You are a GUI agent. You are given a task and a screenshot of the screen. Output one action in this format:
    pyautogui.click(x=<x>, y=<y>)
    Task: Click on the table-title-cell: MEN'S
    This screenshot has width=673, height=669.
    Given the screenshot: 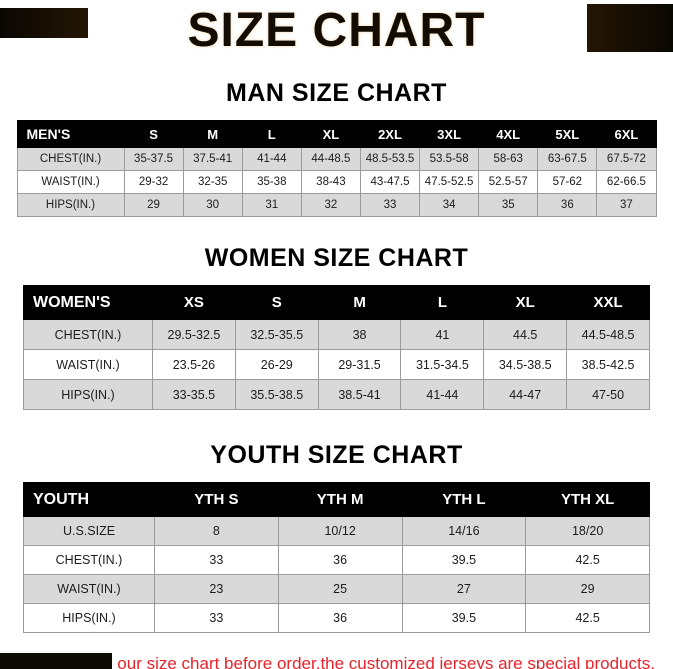 What is the action you would take?
    pyautogui.click(x=70, y=134)
    